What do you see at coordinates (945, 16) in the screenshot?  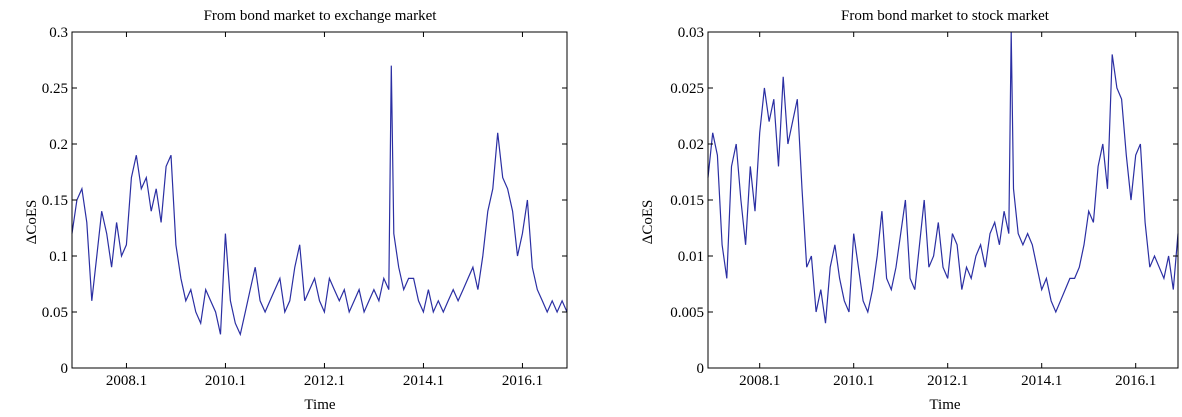 I see `chart-title: From bond market to stock market` at bounding box center [945, 16].